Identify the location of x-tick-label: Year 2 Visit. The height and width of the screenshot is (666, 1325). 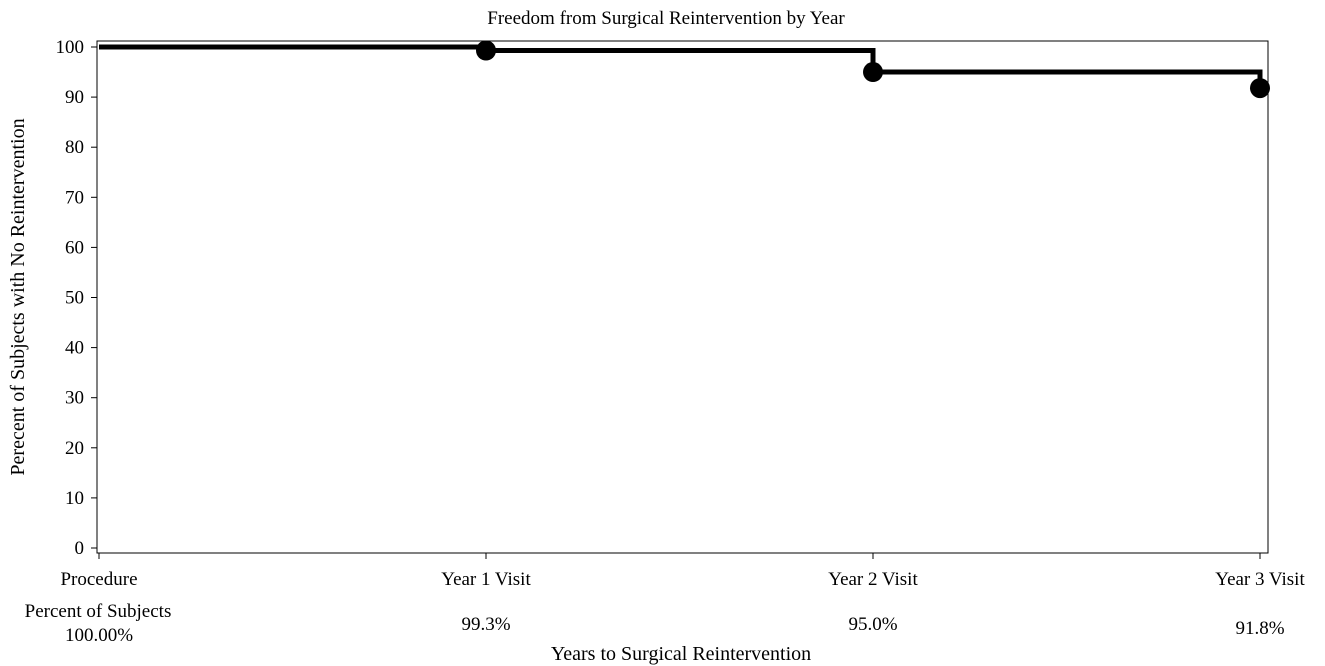
(873, 579).